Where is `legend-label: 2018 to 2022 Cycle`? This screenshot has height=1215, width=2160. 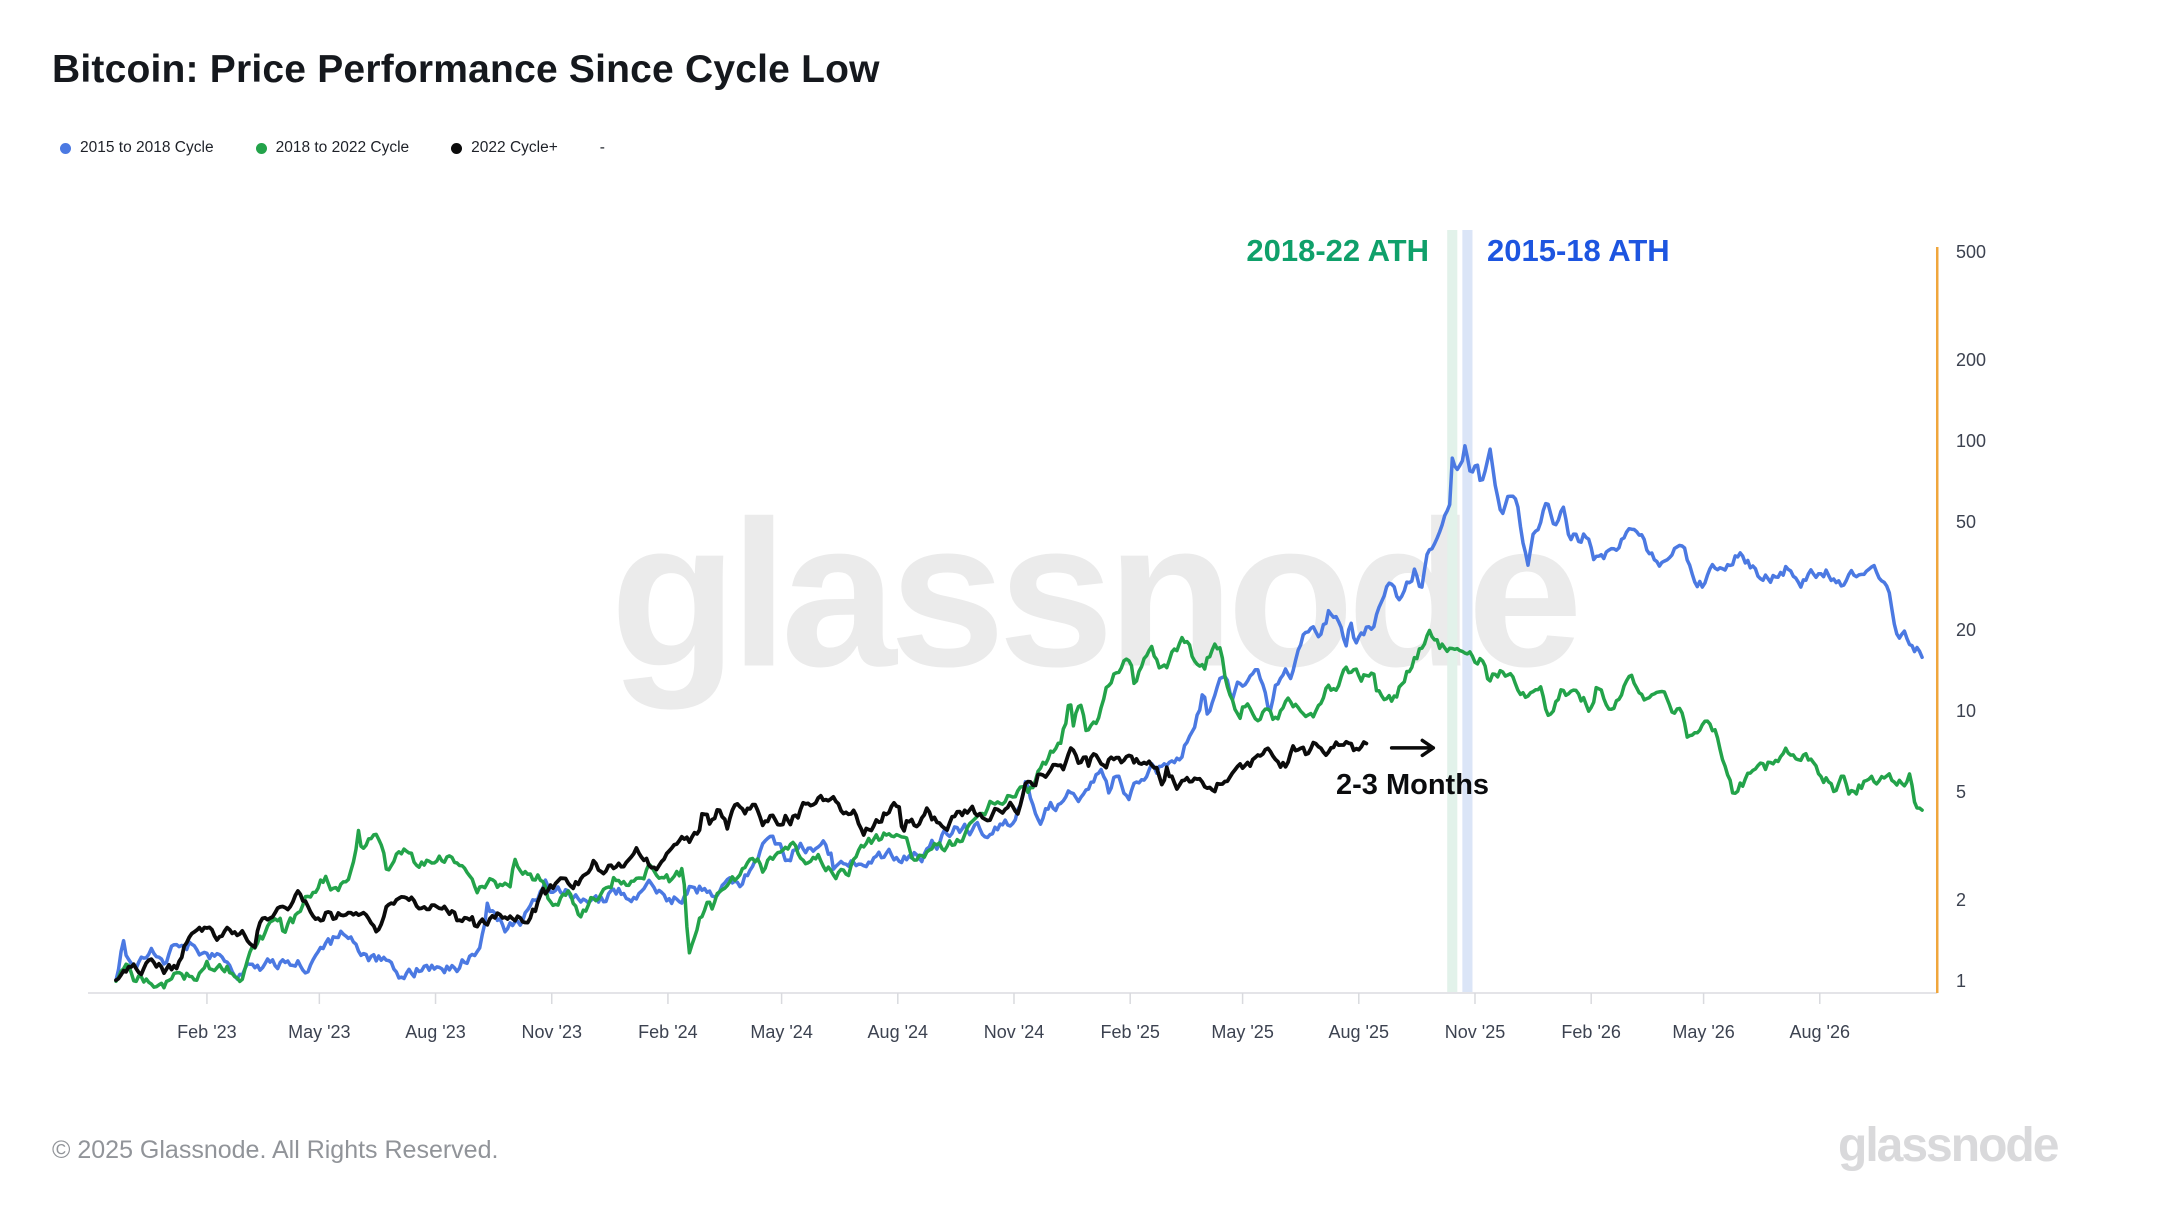 legend-label: 2018 to 2022 Cycle is located at coordinates (342, 147).